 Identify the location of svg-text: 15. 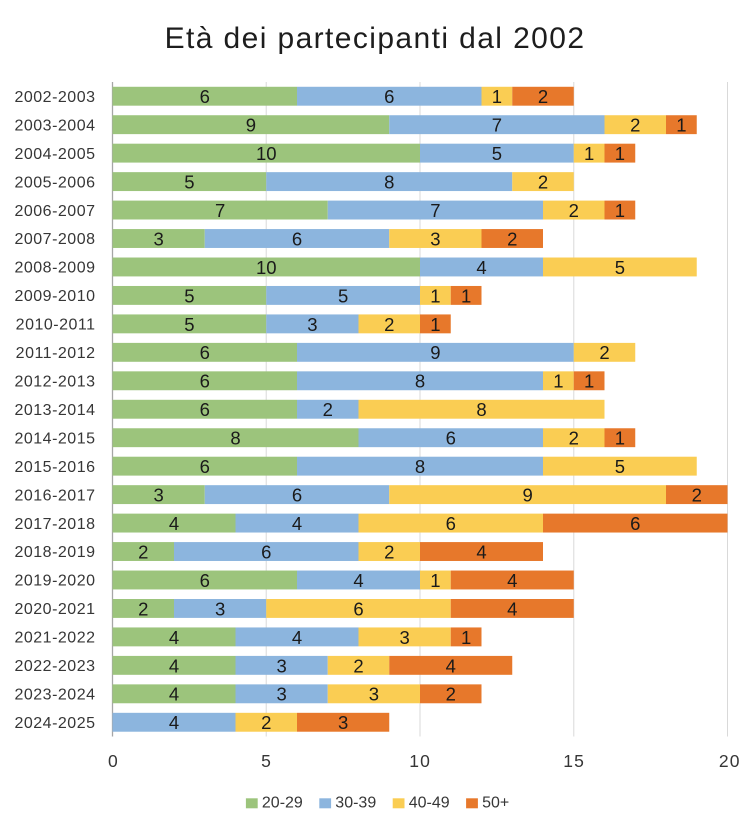
(574, 761).